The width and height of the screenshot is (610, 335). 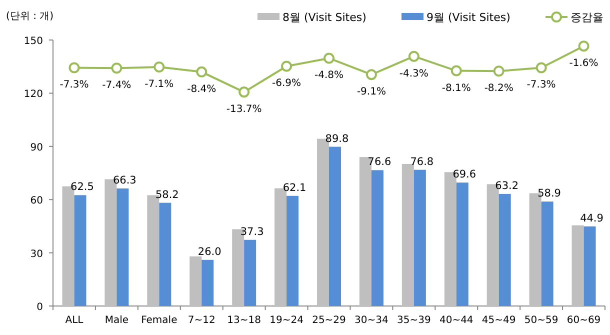 I want to click on x-tick-label: 35~39, so click(x=414, y=320).